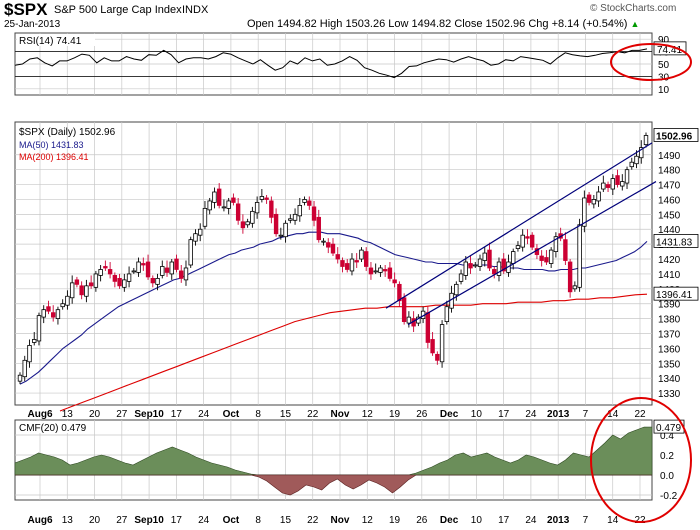  I want to click on price-x-tick: Nov, so click(340, 414).